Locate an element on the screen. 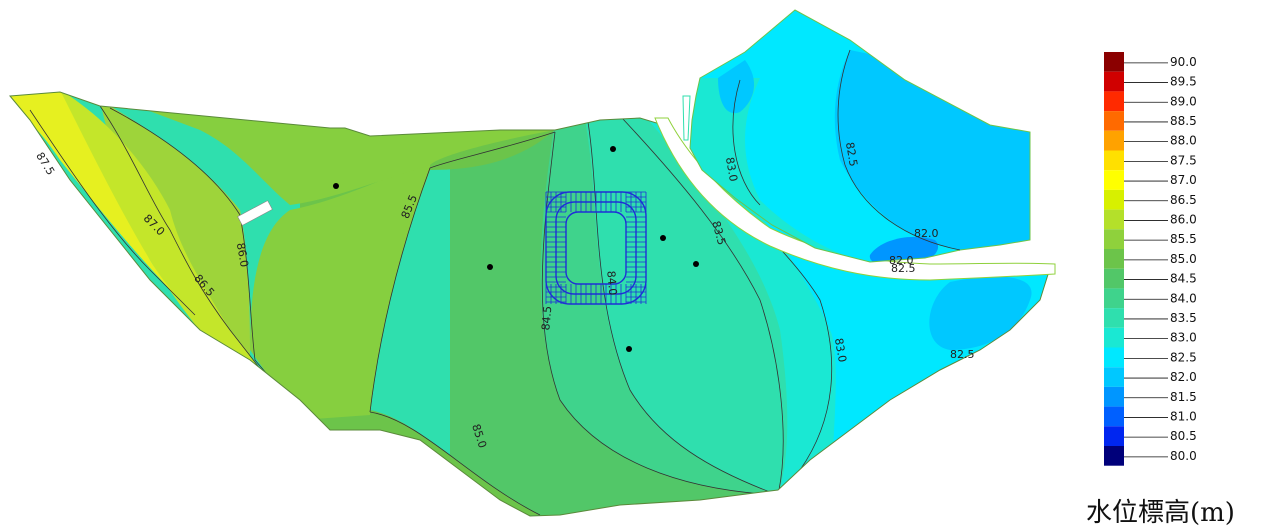 The height and width of the screenshot is (529, 1279). legend-tick-label: 89.0 is located at coordinates (1183, 101).